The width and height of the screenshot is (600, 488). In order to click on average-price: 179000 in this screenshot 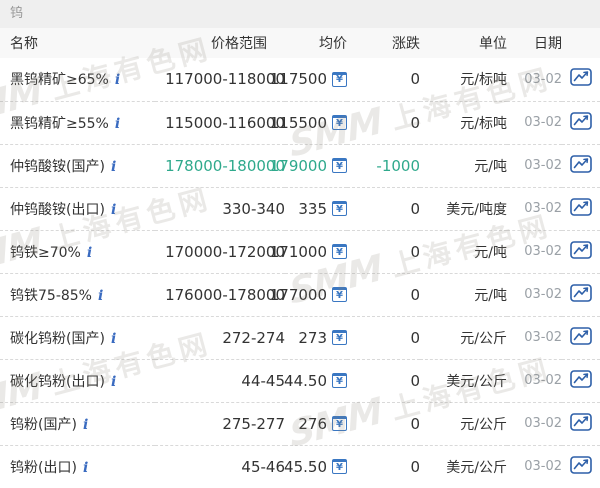, I will do `click(298, 165)`.